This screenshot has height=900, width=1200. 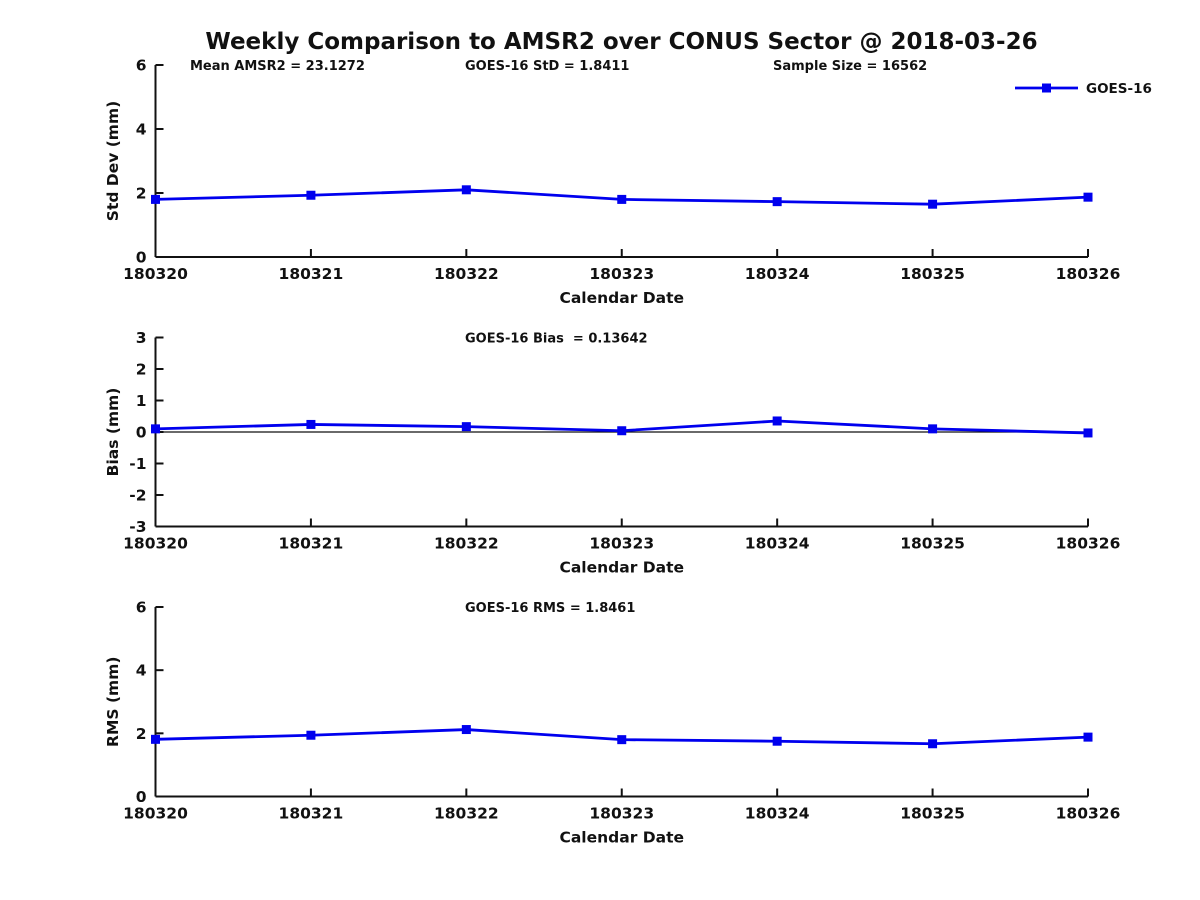 What do you see at coordinates (556, 339) in the screenshot?
I see `annotation: GOES-16 Bias = 0.13642` at bounding box center [556, 339].